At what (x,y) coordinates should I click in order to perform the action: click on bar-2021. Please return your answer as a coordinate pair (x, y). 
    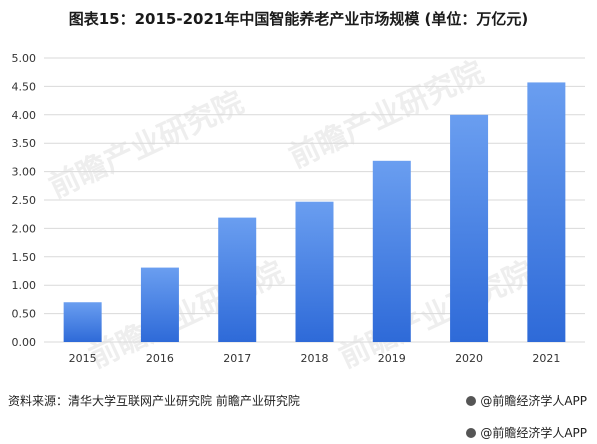
    Looking at the image, I should click on (546, 212).